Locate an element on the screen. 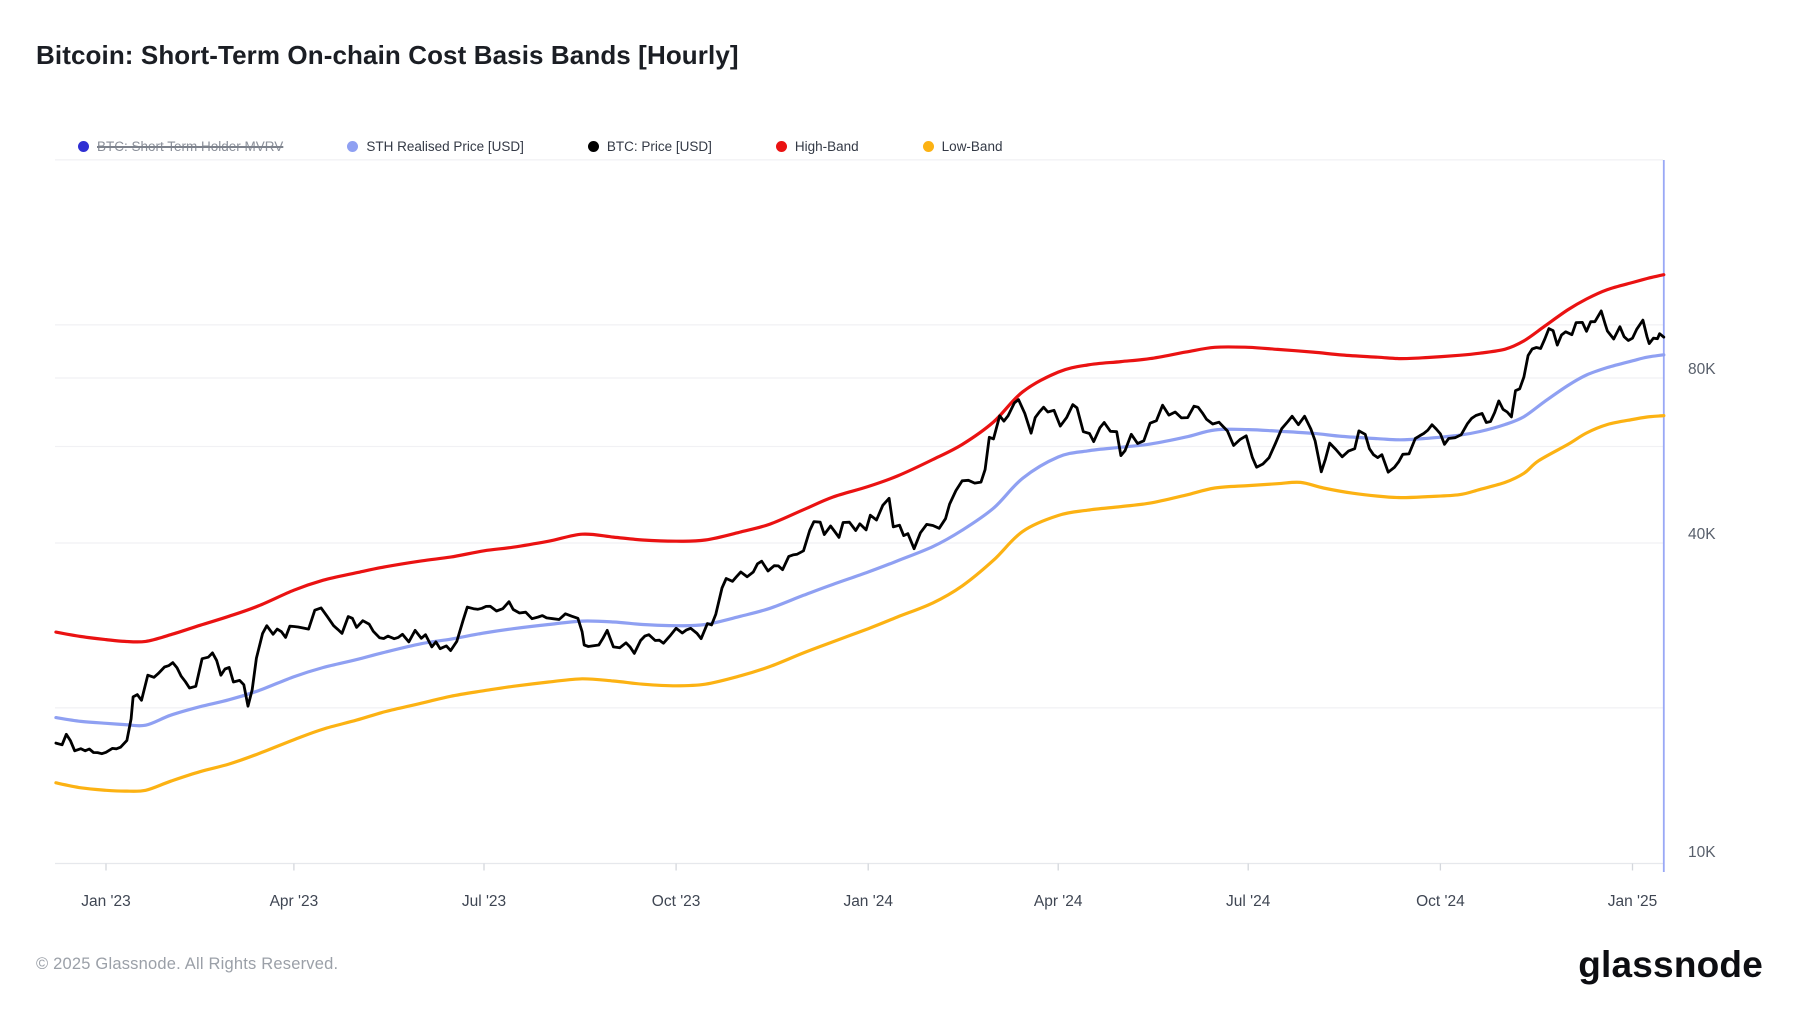 The height and width of the screenshot is (1013, 1800). y-tick-label: 40K is located at coordinates (1702, 534).